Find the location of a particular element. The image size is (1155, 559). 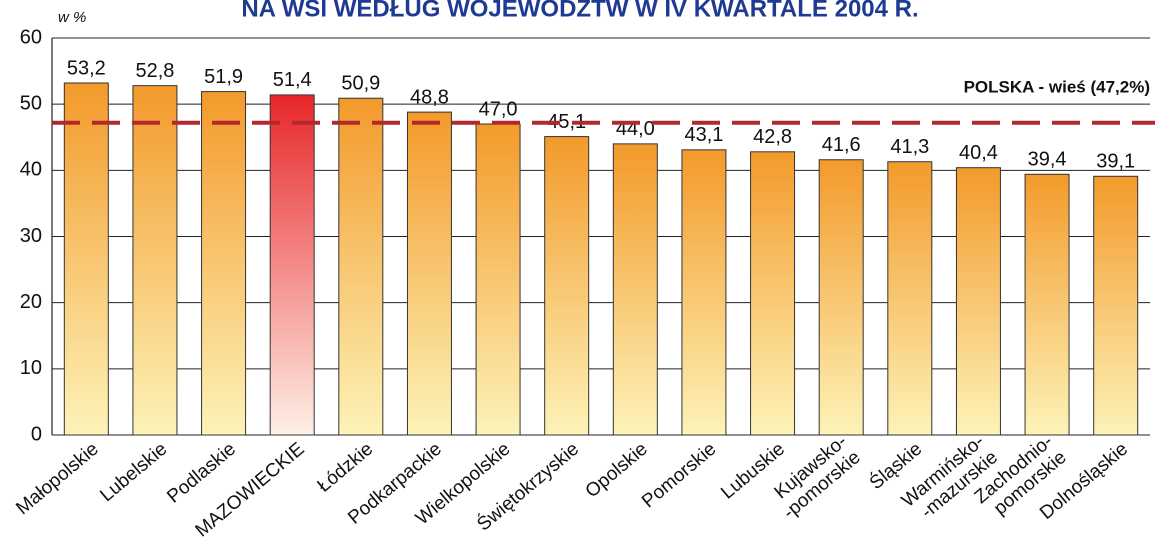

value-label: 51,9 is located at coordinates (223, 77).